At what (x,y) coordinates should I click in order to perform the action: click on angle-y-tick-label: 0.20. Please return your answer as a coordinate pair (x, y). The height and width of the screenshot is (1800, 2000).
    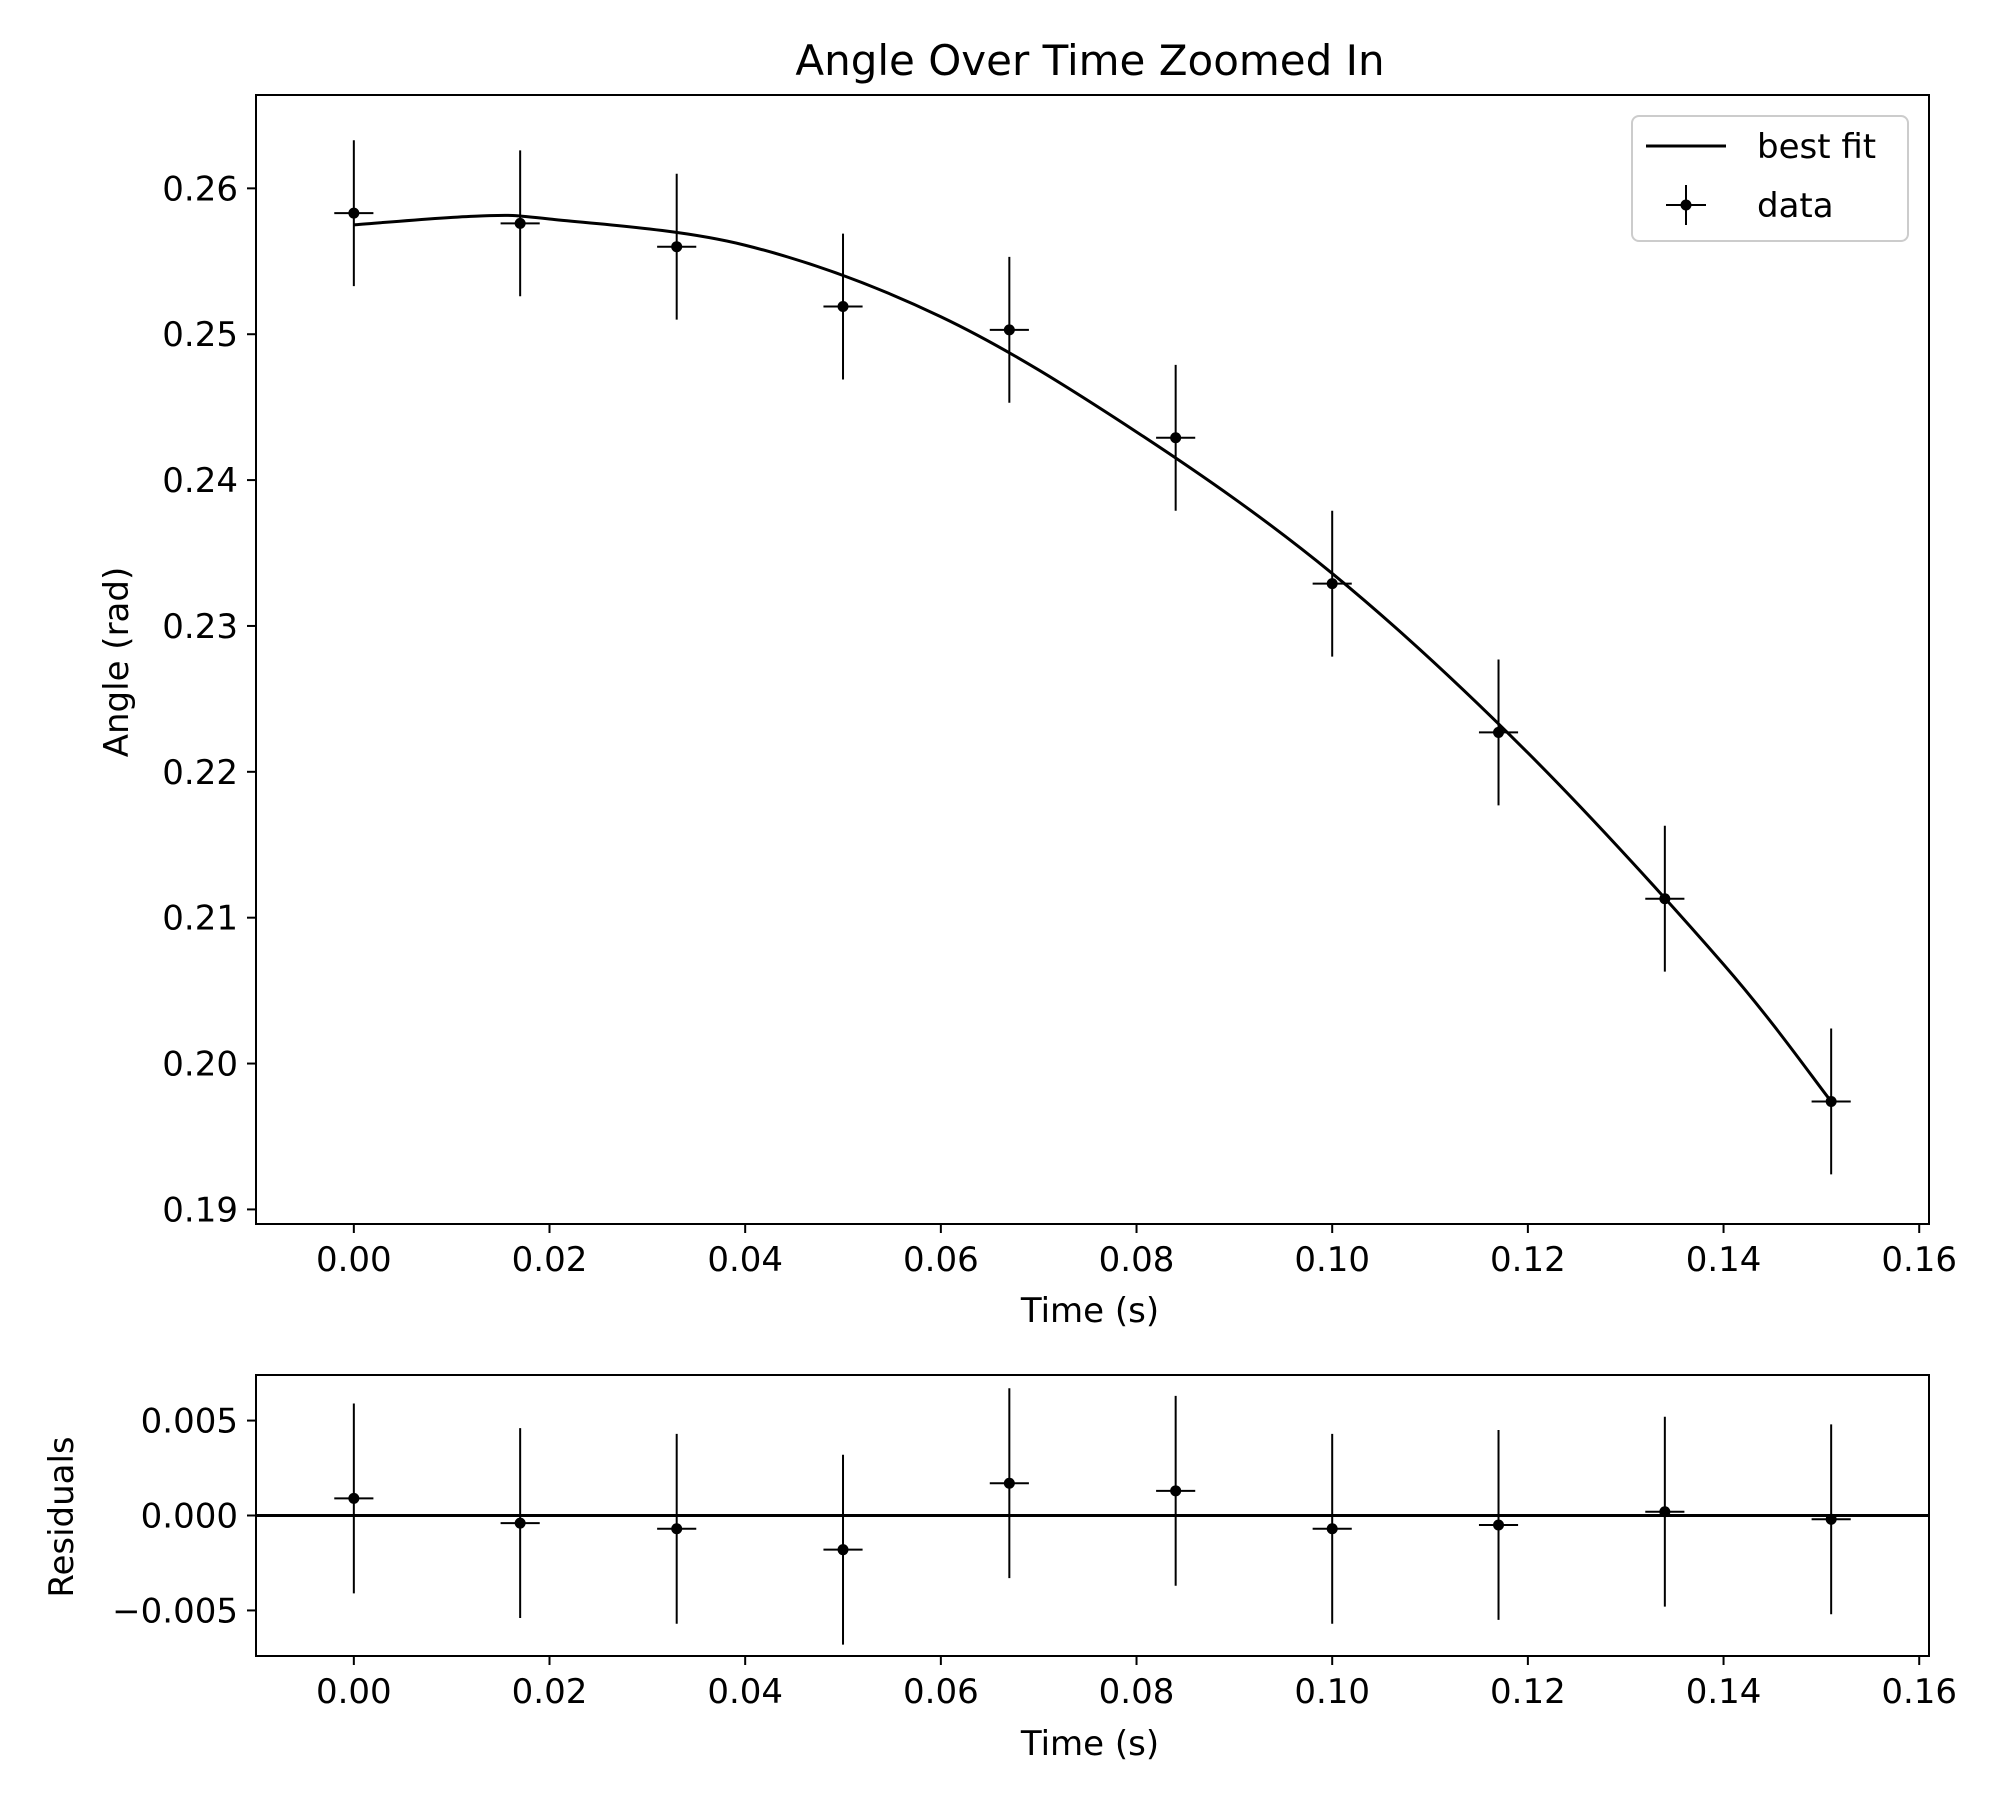
    Looking at the image, I should click on (200, 1065).